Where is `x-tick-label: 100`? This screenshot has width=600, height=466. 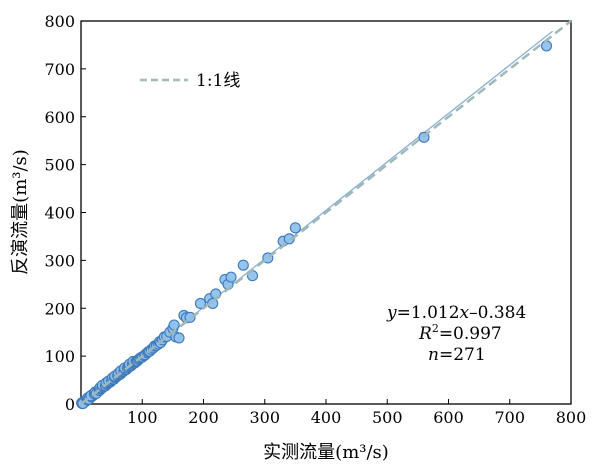 x-tick-label: 100 is located at coordinates (142, 417).